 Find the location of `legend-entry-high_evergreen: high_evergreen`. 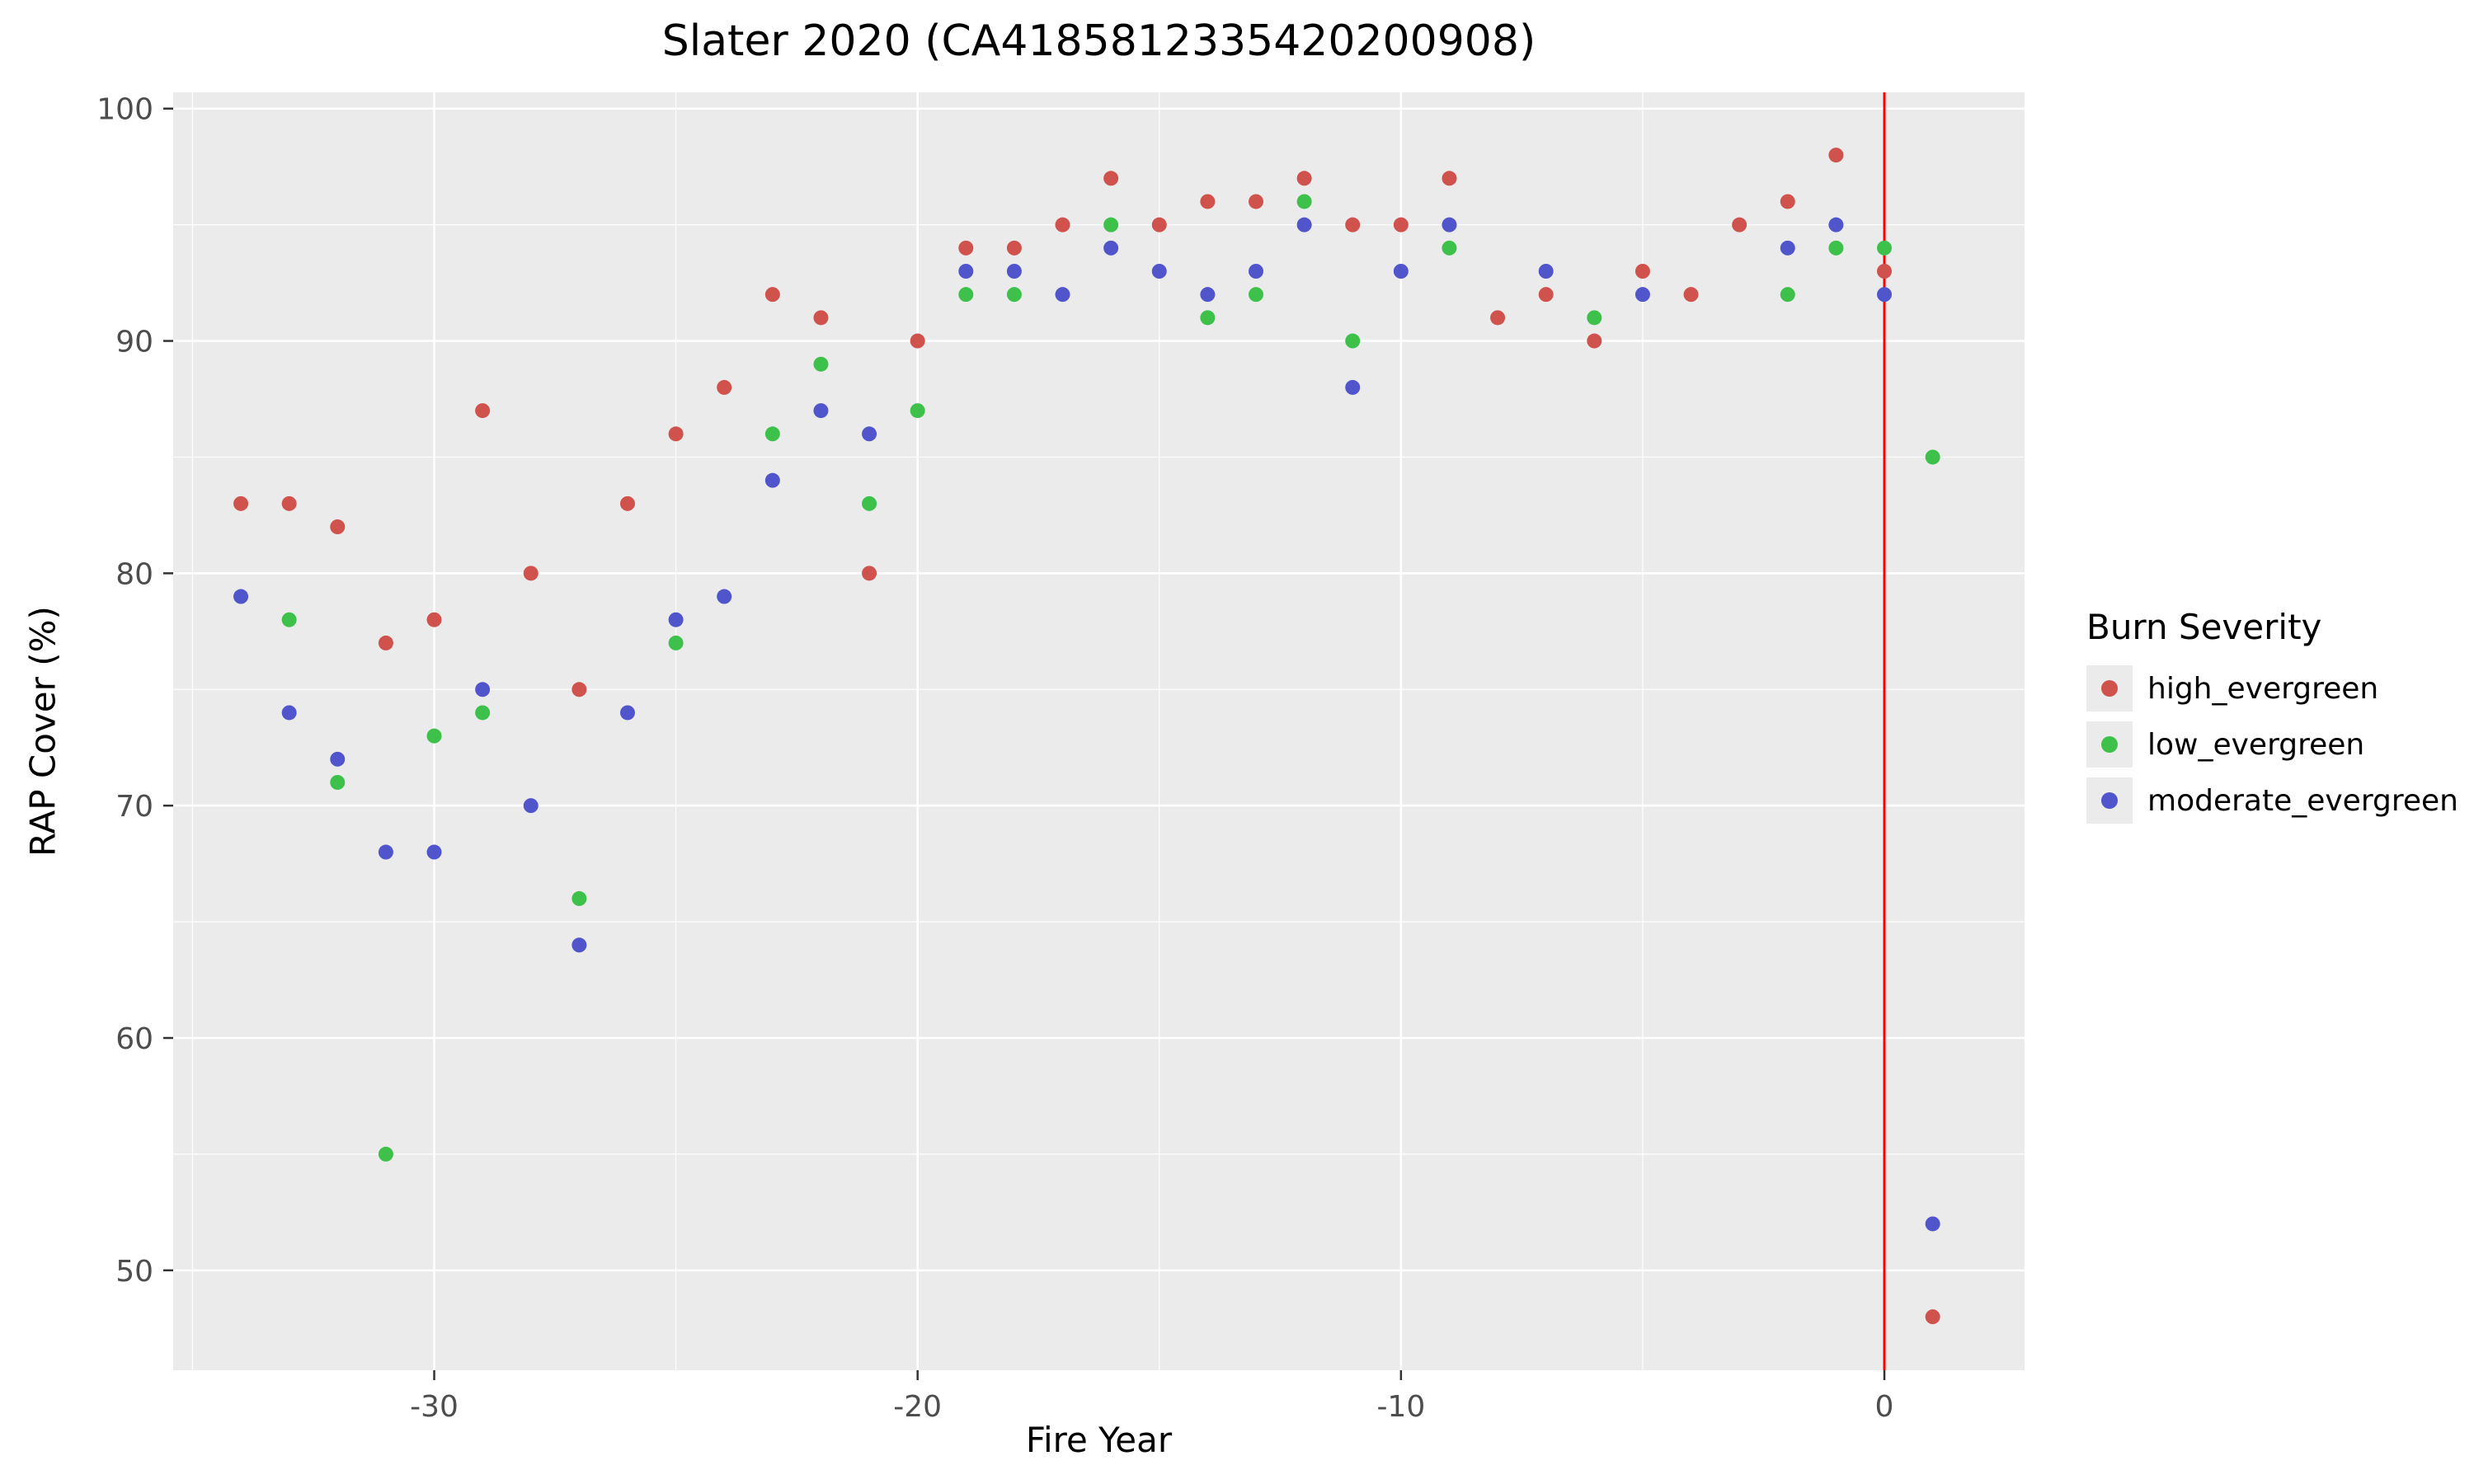

legend-entry-high_evergreen: high_evergreen is located at coordinates (2272, 688).